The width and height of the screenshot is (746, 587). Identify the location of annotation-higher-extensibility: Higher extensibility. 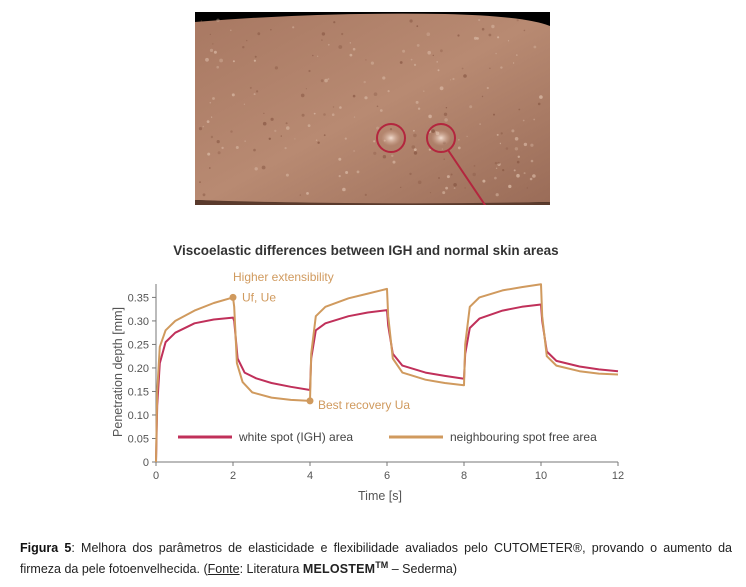
(283, 277).